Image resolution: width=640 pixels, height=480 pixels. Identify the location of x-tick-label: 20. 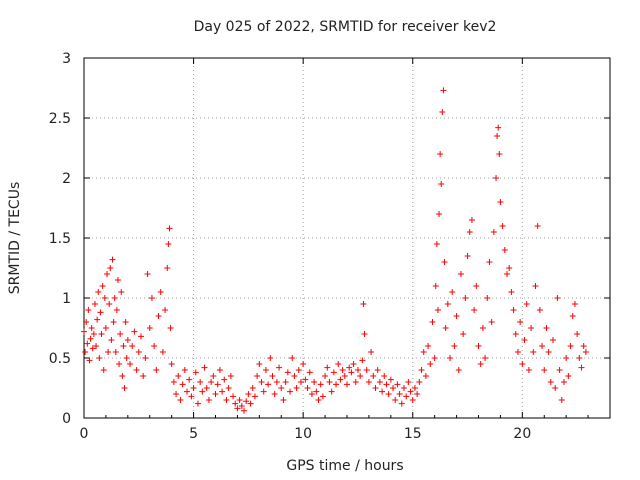
(522, 434).